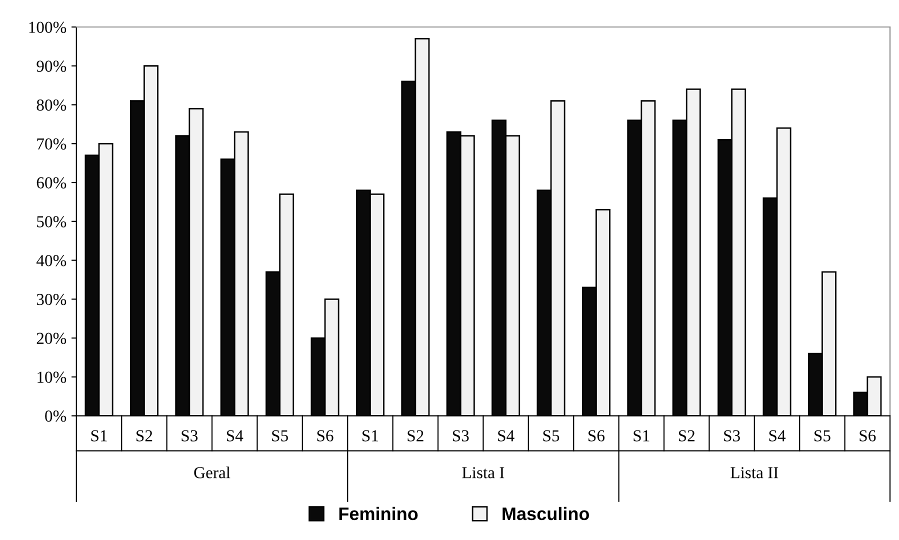 The height and width of the screenshot is (540, 899). What do you see at coordinates (51, 222) in the screenshot?
I see `y-tick-label: 50%` at bounding box center [51, 222].